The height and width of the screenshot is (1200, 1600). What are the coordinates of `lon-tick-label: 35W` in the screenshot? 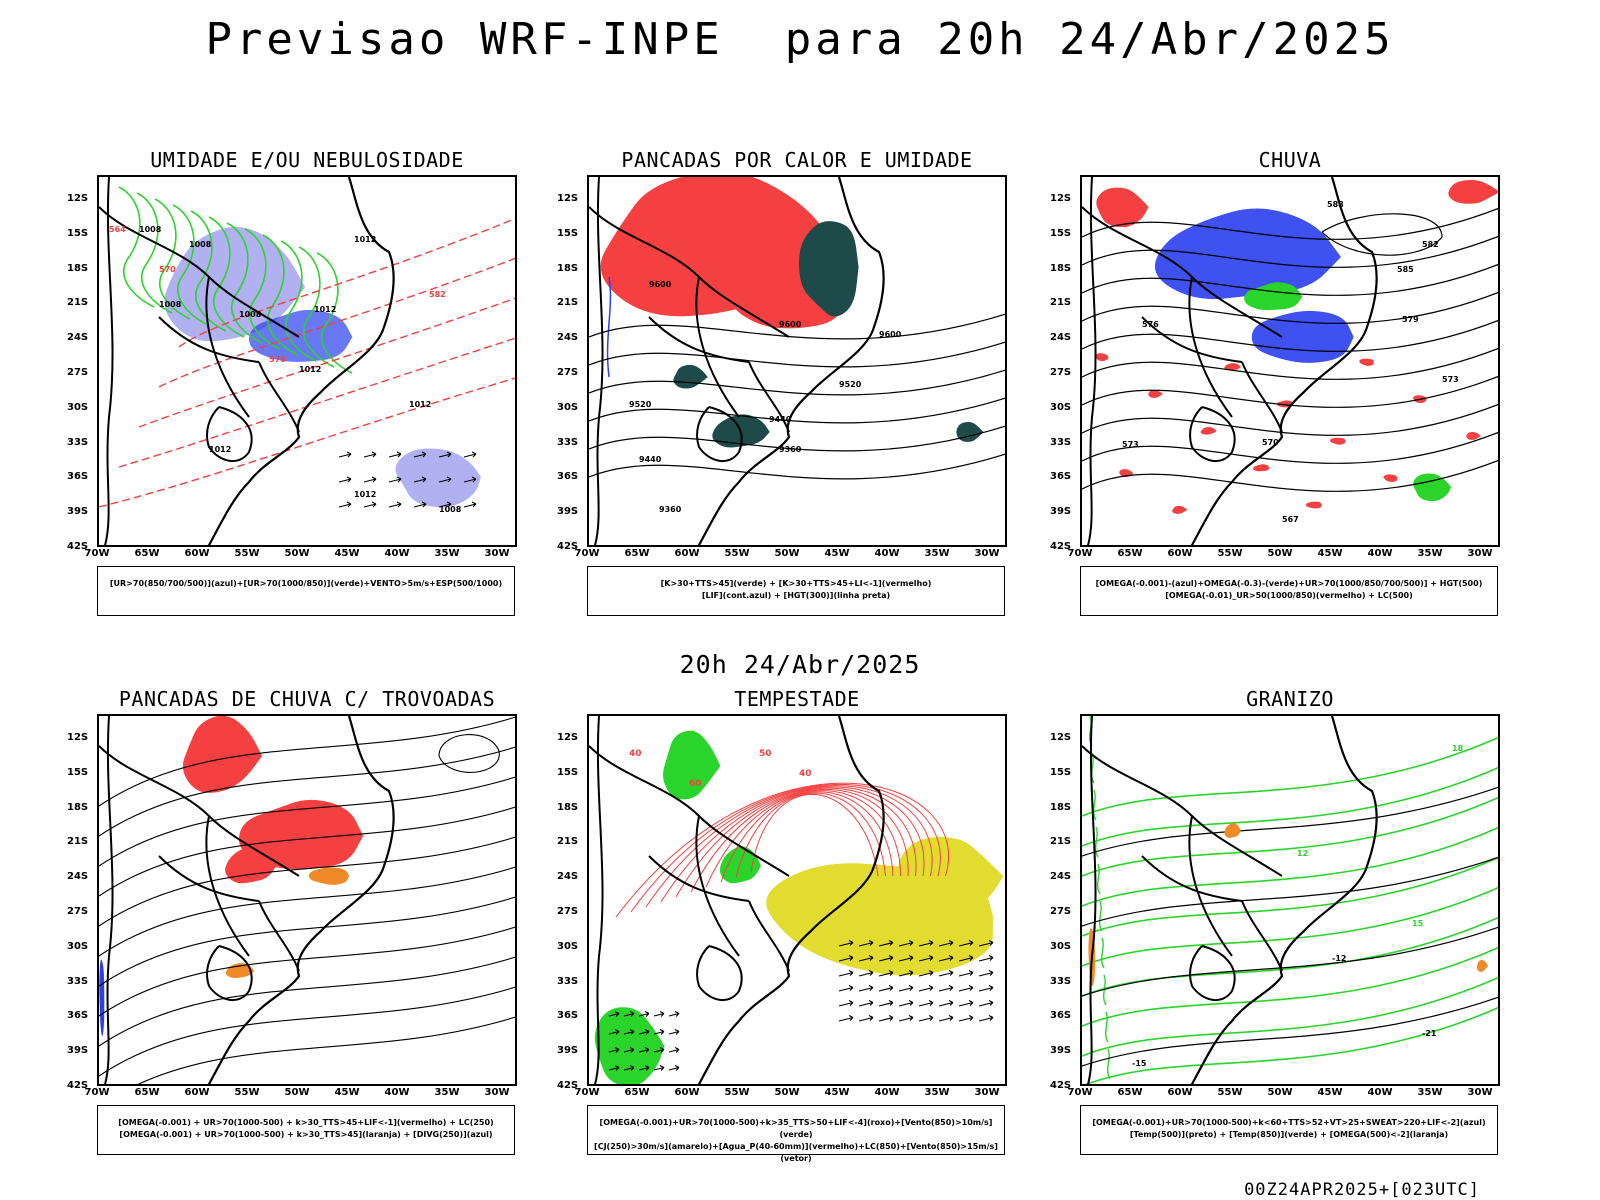 It's located at (937, 1092).